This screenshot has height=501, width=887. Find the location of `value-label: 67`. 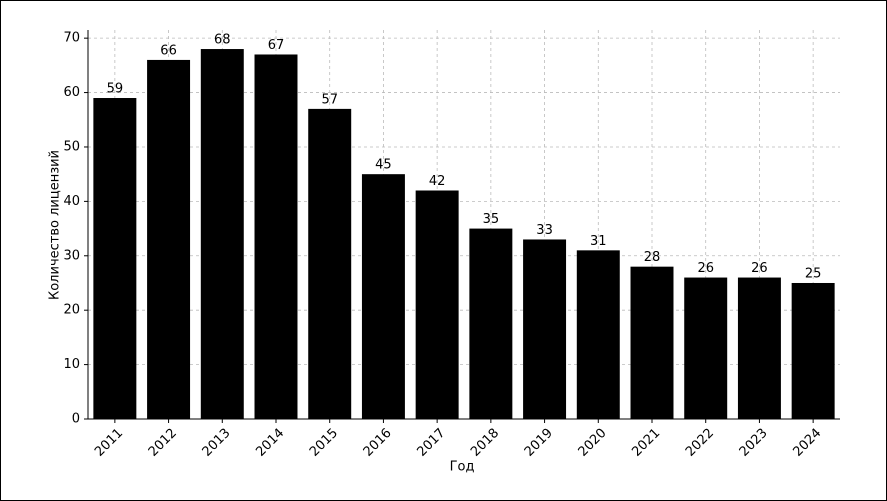

value-label: 67 is located at coordinates (276, 45).